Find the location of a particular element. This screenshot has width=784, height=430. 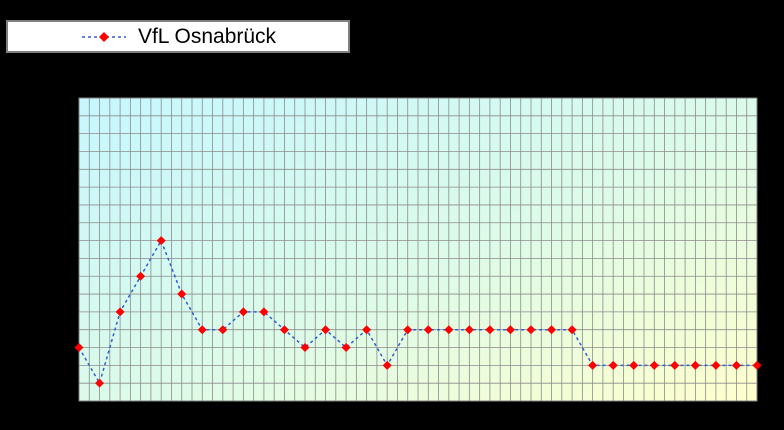

x-tick-label: 10 is located at coordinates (264, 78).